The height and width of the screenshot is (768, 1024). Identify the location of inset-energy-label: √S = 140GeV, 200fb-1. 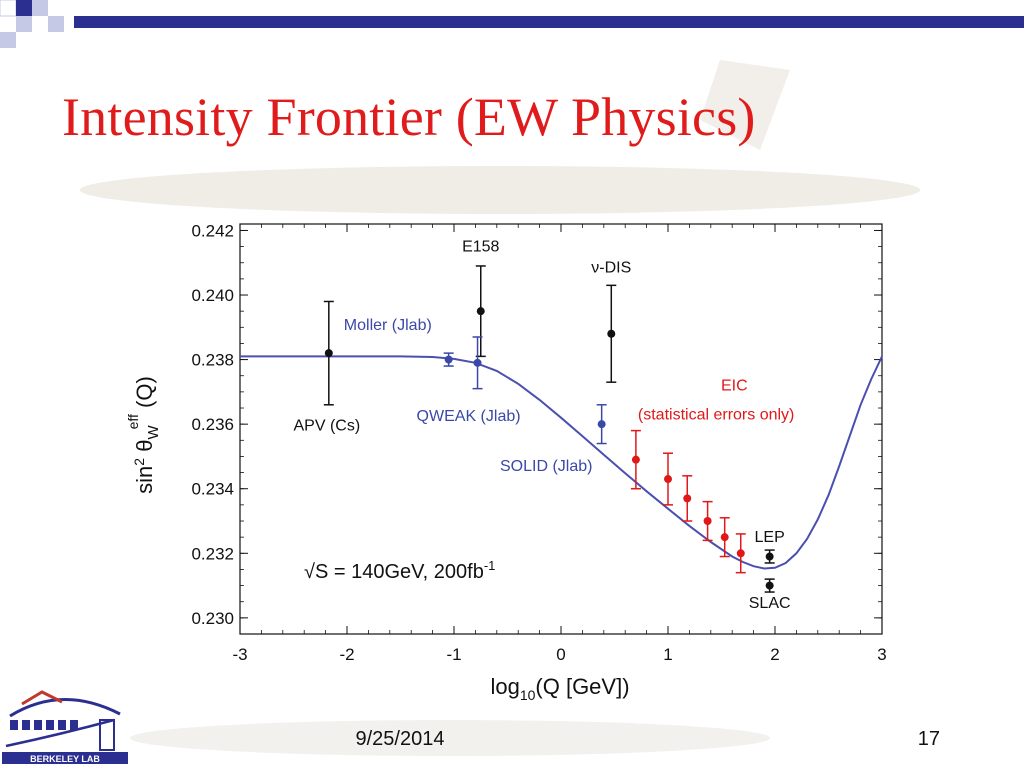
(399, 570).